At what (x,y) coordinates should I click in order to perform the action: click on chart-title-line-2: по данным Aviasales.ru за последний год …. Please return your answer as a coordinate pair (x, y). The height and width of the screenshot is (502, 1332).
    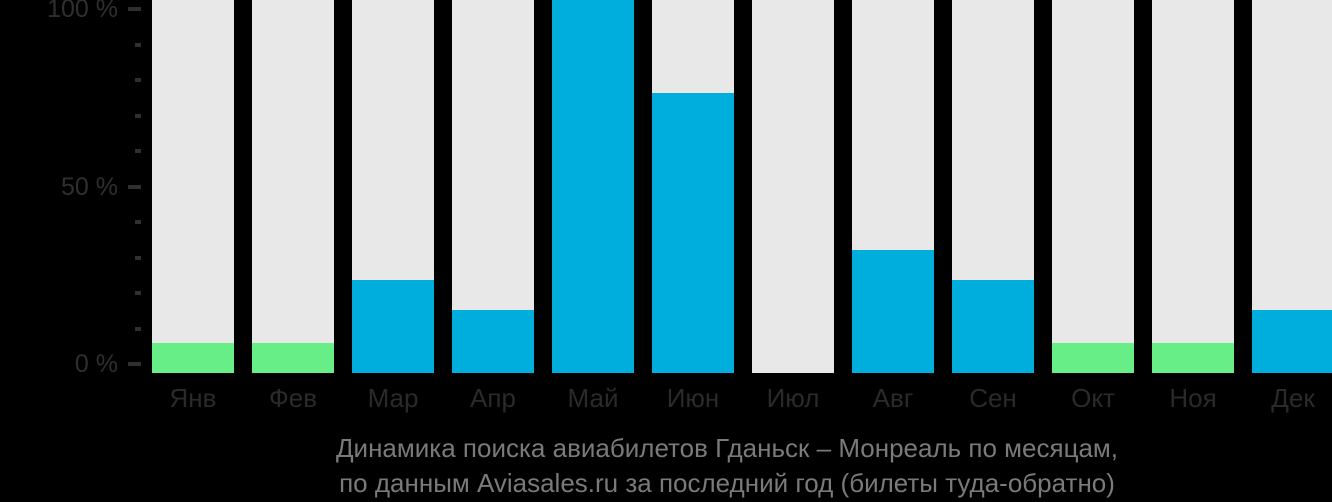
    Looking at the image, I should click on (727, 483).